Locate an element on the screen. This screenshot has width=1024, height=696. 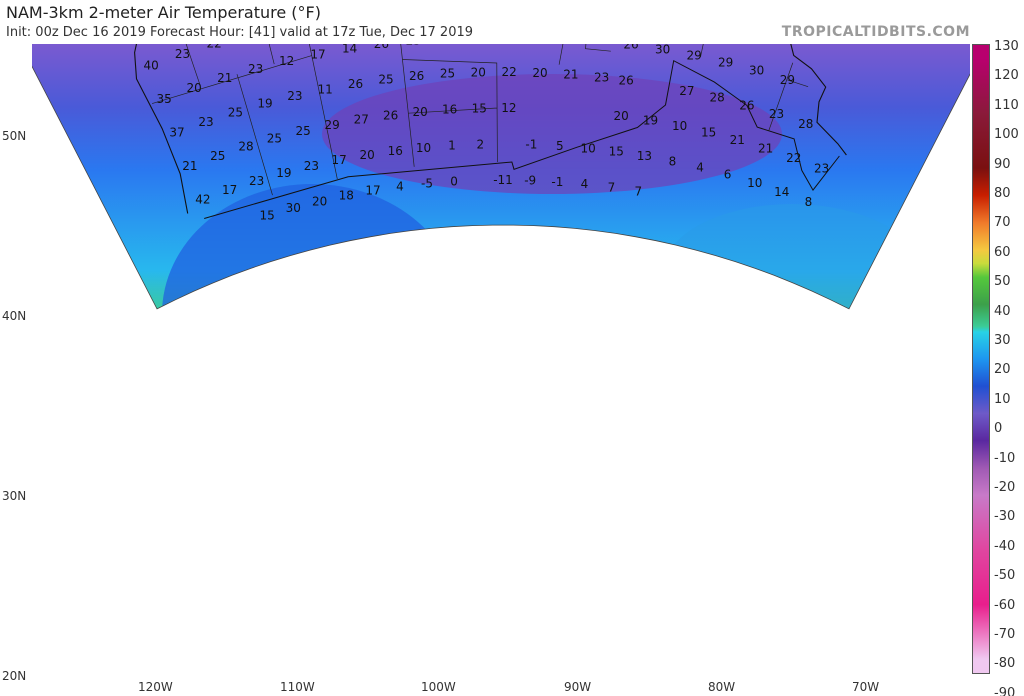
east-coastline is located at coordinates (818, 100).